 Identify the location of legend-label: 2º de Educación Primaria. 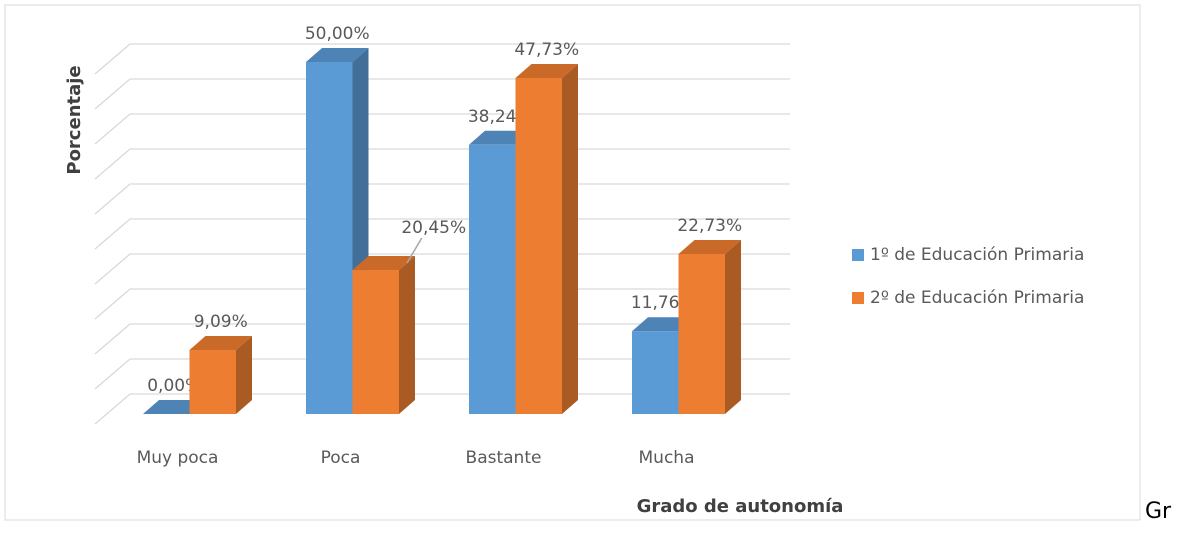
(977, 298).